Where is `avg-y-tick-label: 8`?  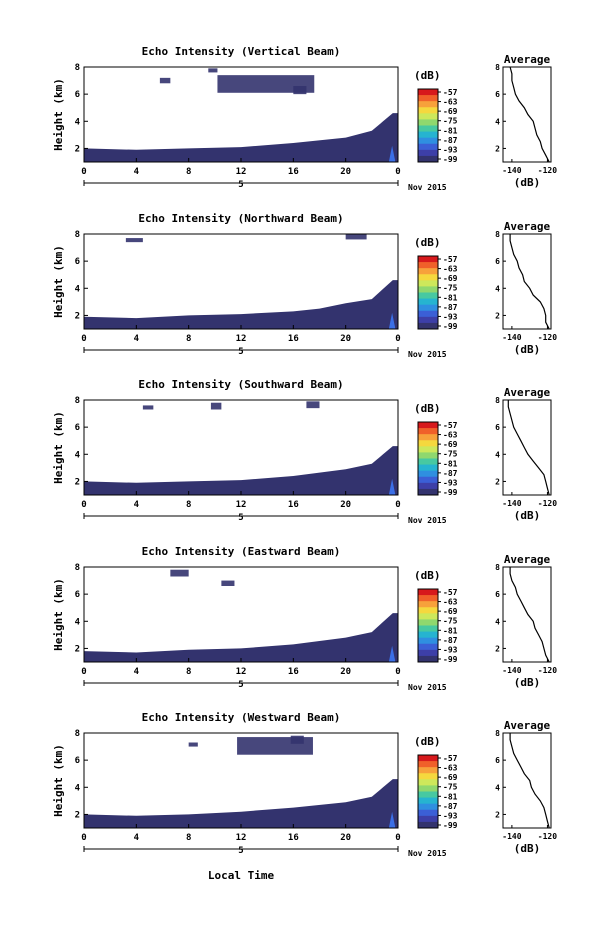 avg-y-tick-label: 8 is located at coordinates (497, 400).